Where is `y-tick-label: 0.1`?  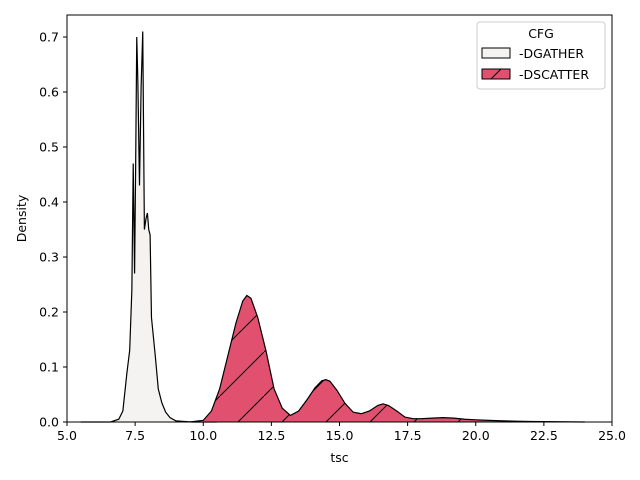
y-tick-label: 0.1 is located at coordinates (49, 367).